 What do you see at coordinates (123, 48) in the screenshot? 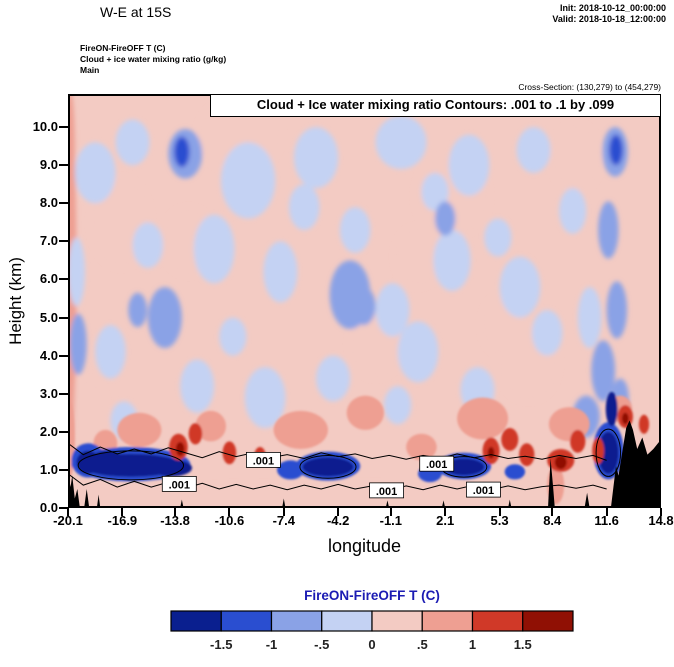
I see `field-line-temperature: FireON-FireOFF T (C)` at bounding box center [123, 48].